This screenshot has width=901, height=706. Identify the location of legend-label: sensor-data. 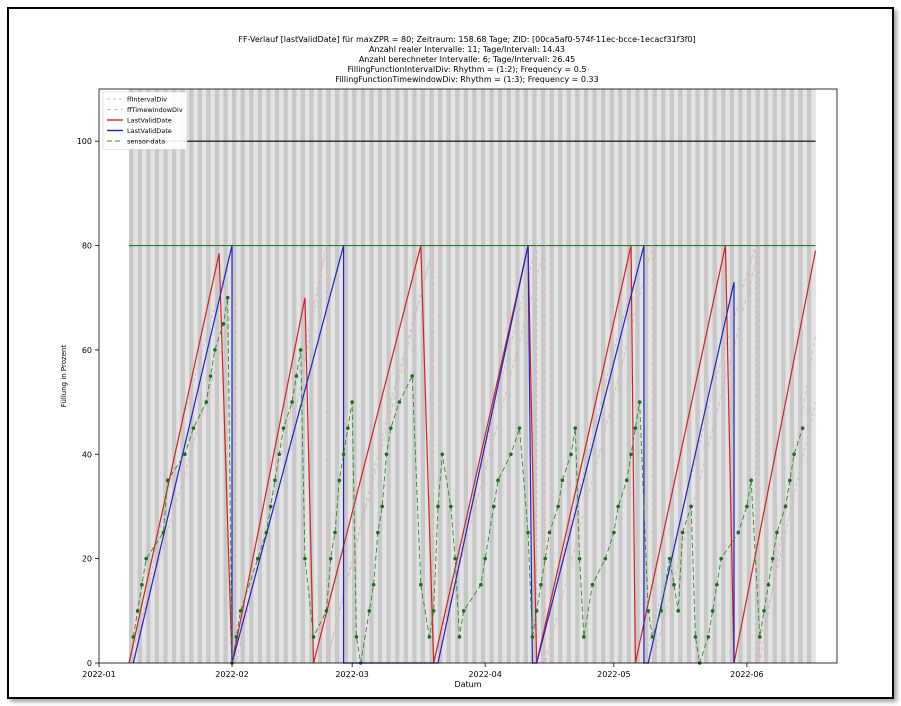
(146, 142).